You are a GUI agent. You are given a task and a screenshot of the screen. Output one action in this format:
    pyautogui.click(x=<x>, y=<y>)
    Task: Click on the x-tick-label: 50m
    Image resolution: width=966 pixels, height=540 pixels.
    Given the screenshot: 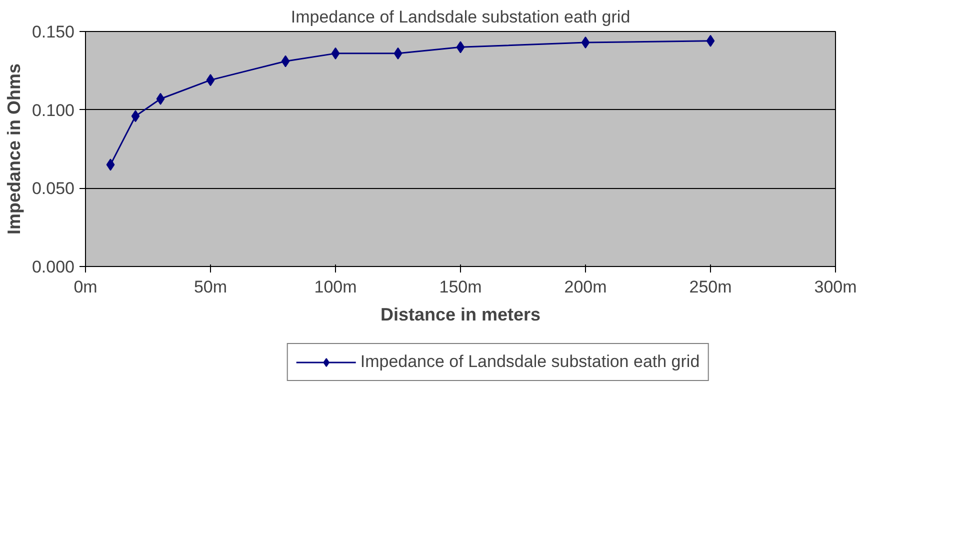 What is the action you would take?
    pyautogui.click(x=211, y=287)
    